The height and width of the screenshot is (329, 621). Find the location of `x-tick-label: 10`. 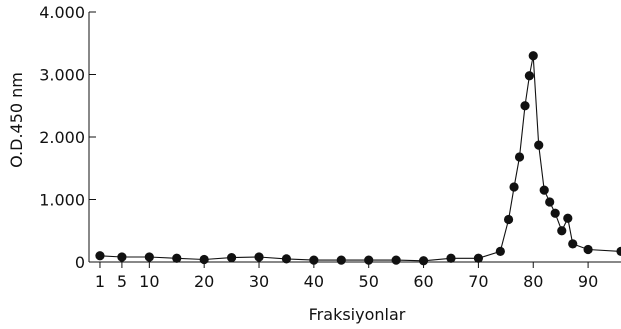

x-tick-label: 10 is located at coordinates (149, 281).